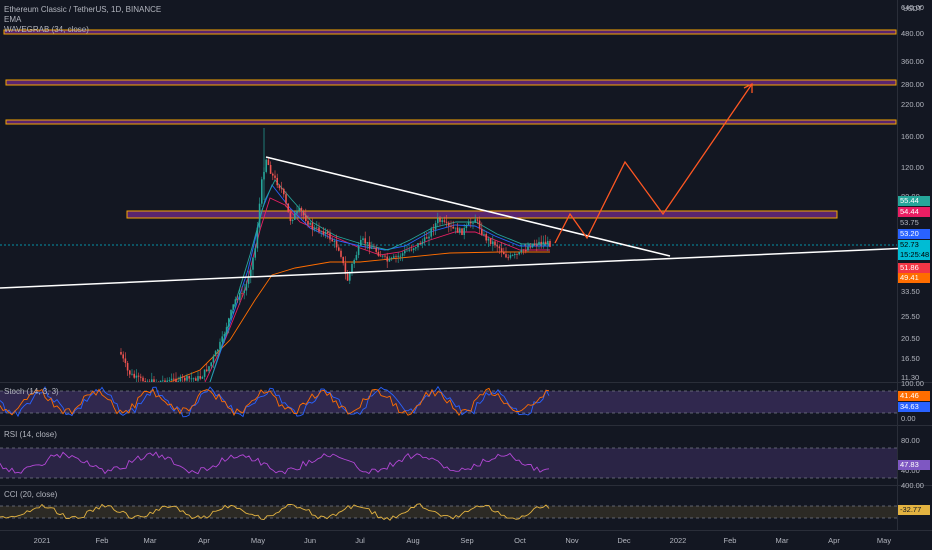  I want to click on time-tick-label: Sep, so click(467, 540).